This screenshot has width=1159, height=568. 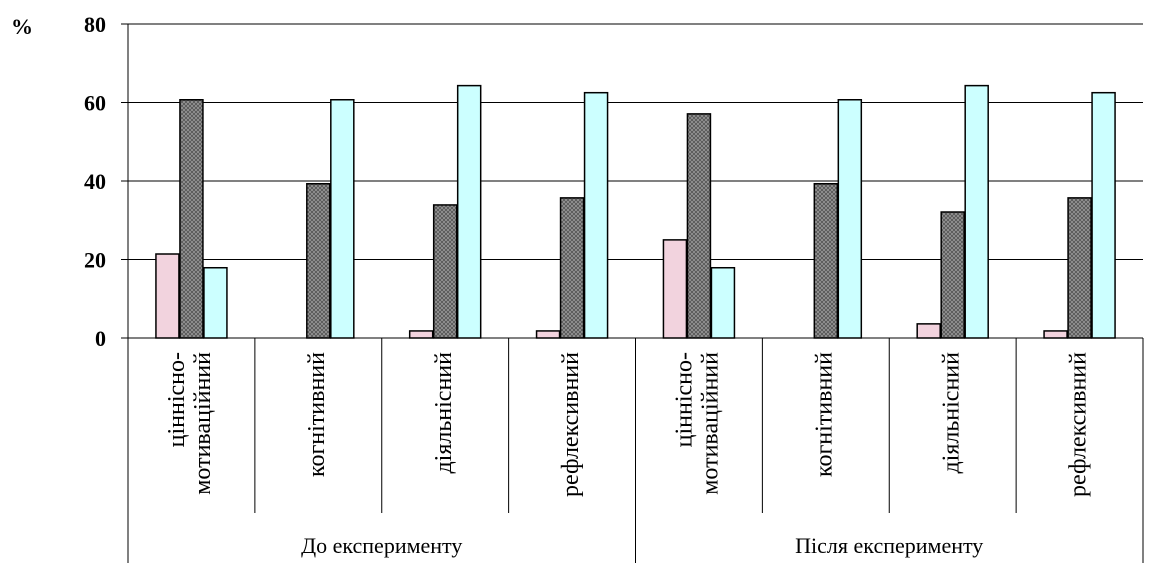 What do you see at coordinates (95, 24) in the screenshot?
I see `y-tick-label: 80` at bounding box center [95, 24].